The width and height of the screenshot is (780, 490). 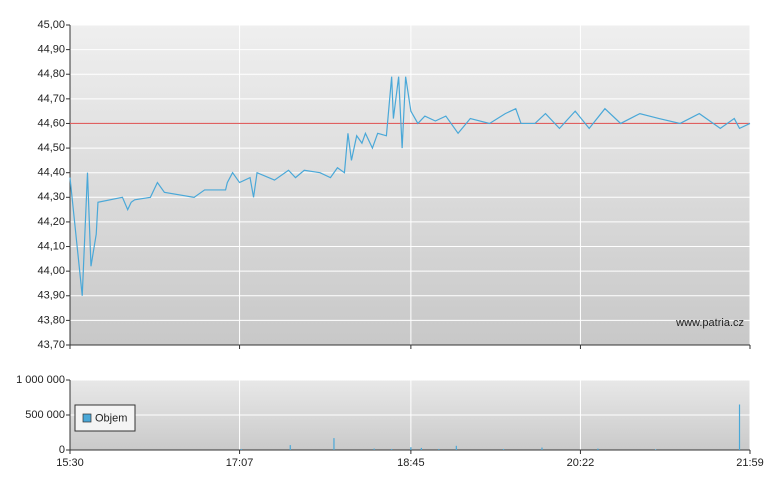 What do you see at coordinates (51, 197) in the screenshot?
I see `y-tick-label: 44,30` at bounding box center [51, 197].